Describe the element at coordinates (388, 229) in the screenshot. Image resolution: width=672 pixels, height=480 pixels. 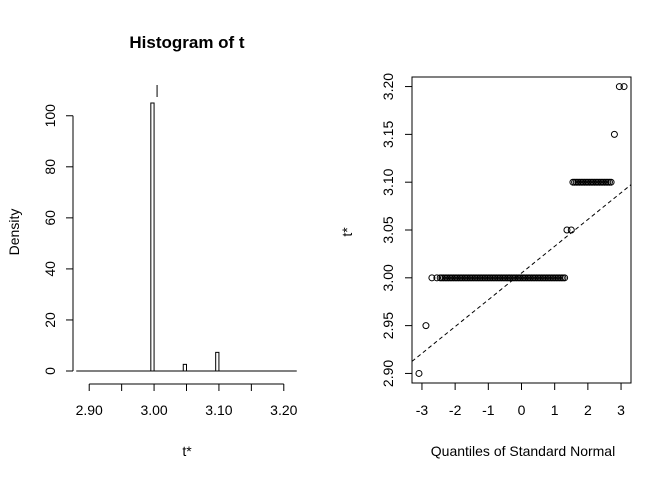
I see `qq-y-tick-label: 3.05` at that location.